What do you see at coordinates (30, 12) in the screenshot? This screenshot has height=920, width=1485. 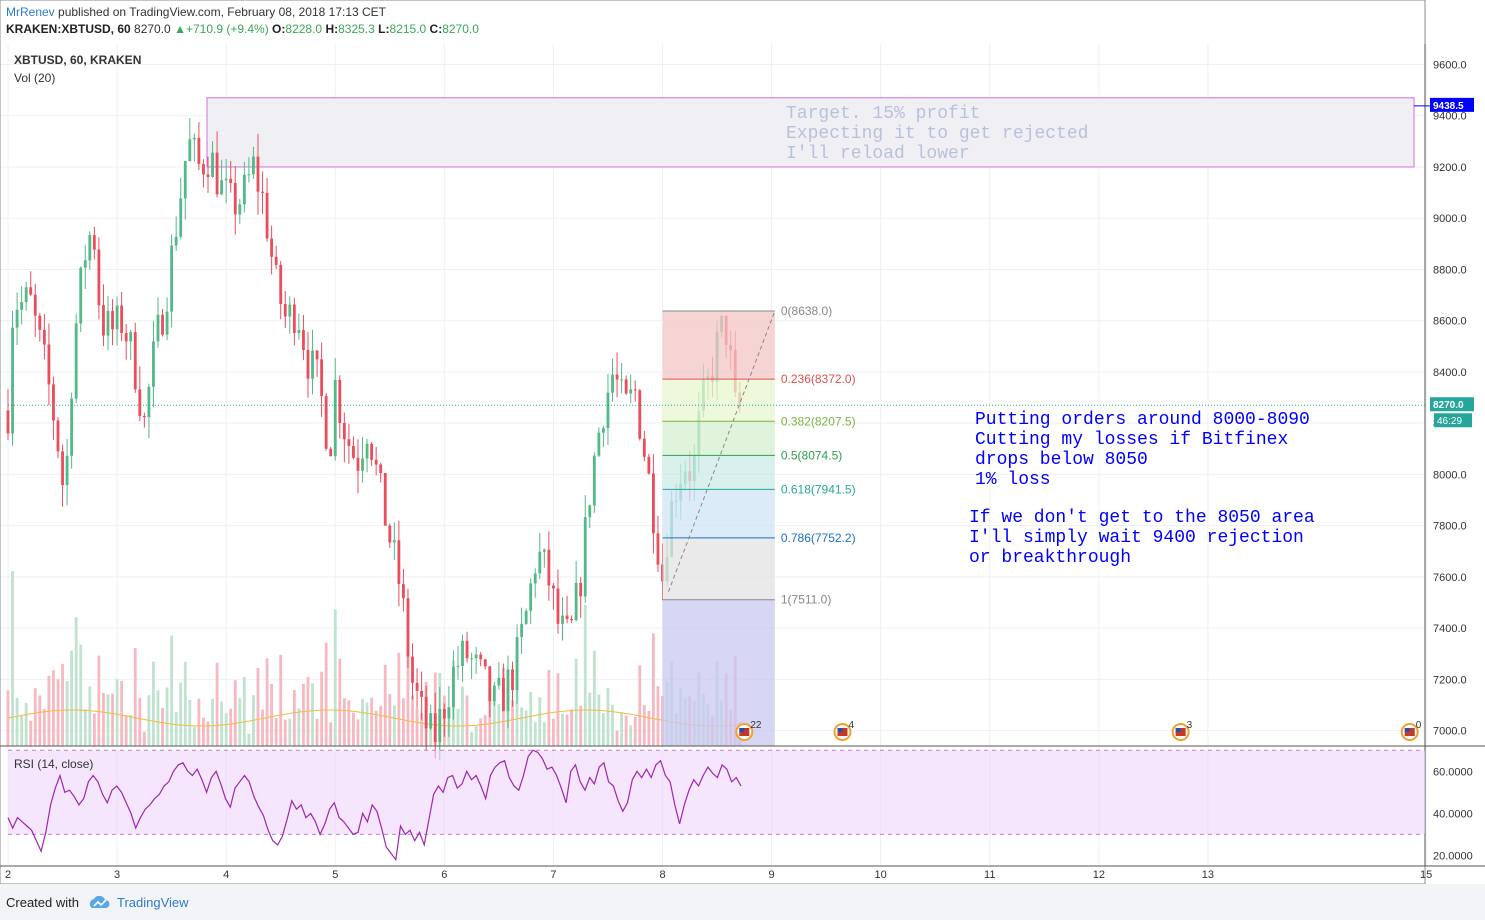 I see `author-name: MrRenev` at bounding box center [30, 12].